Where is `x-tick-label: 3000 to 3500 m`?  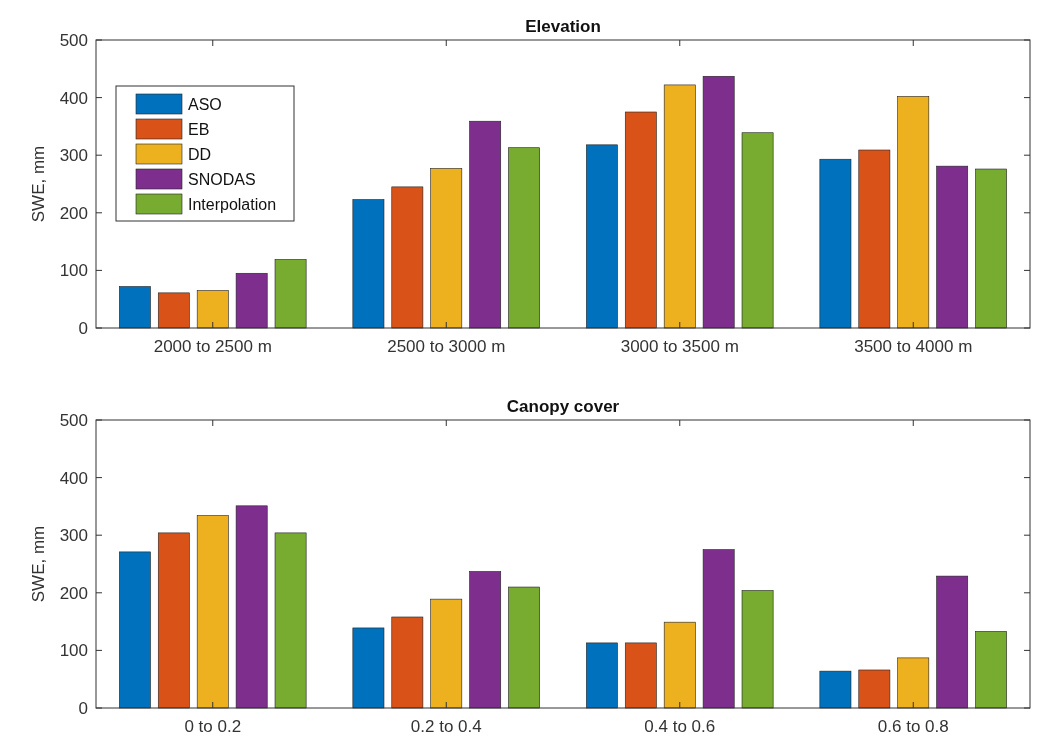
x-tick-label: 3000 to 3500 m is located at coordinates (679, 346).